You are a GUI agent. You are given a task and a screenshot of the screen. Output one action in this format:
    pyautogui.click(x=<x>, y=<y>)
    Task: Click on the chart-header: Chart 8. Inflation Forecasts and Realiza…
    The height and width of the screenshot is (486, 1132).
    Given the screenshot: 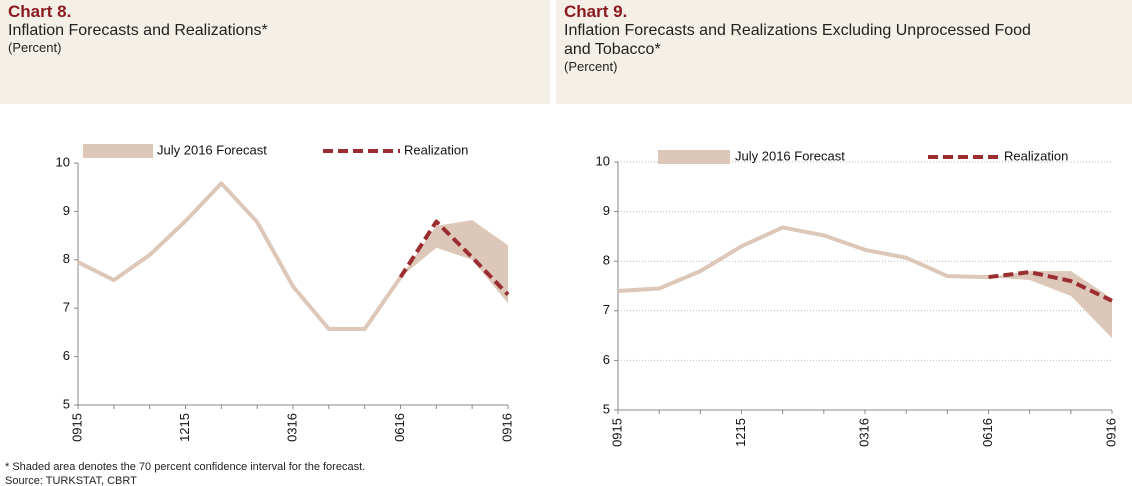 What is the action you would take?
    pyautogui.click(x=275, y=52)
    